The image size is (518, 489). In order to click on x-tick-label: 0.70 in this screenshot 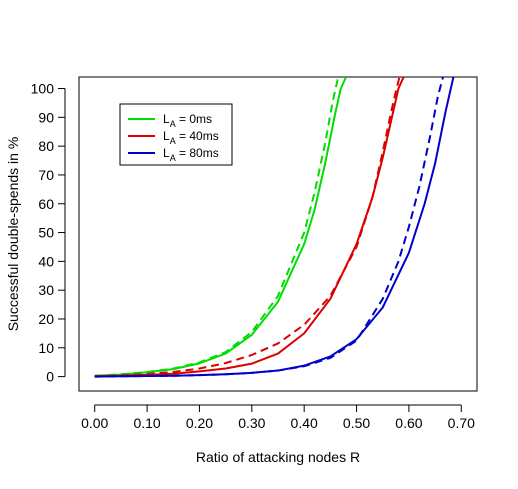, I will do `click(461, 423)`.